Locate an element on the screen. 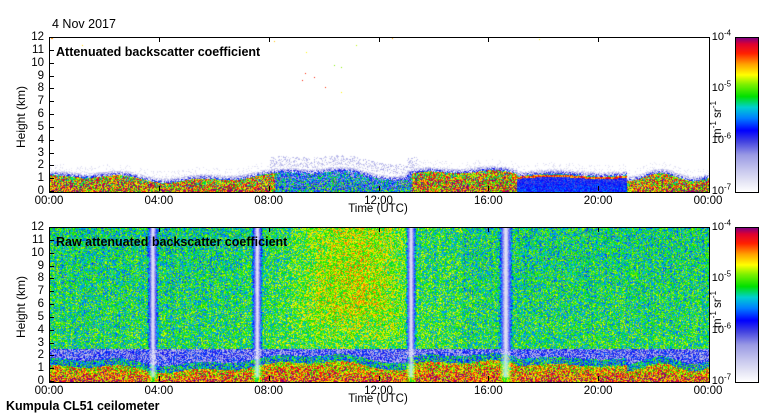 The height and width of the screenshot is (420, 780). x-tick-label: 04:00 is located at coordinates (159, 391).